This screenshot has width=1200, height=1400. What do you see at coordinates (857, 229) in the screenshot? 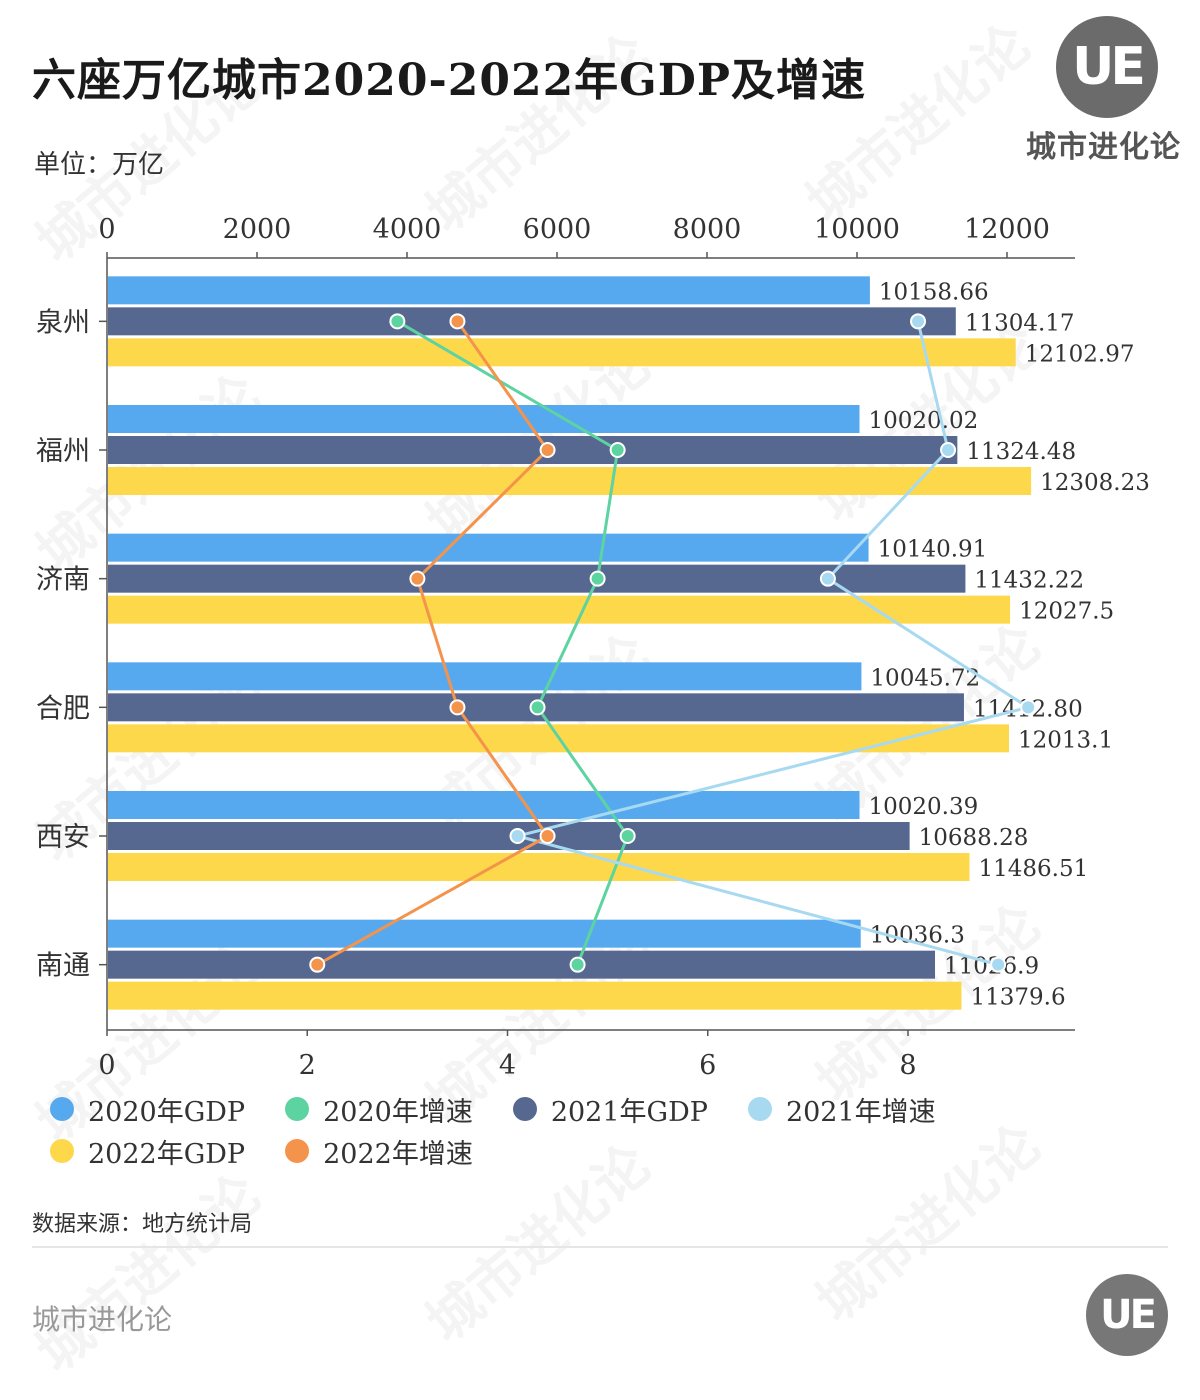
I see `top-axis-tick-label: 10000` at bounding box center [857, 229].